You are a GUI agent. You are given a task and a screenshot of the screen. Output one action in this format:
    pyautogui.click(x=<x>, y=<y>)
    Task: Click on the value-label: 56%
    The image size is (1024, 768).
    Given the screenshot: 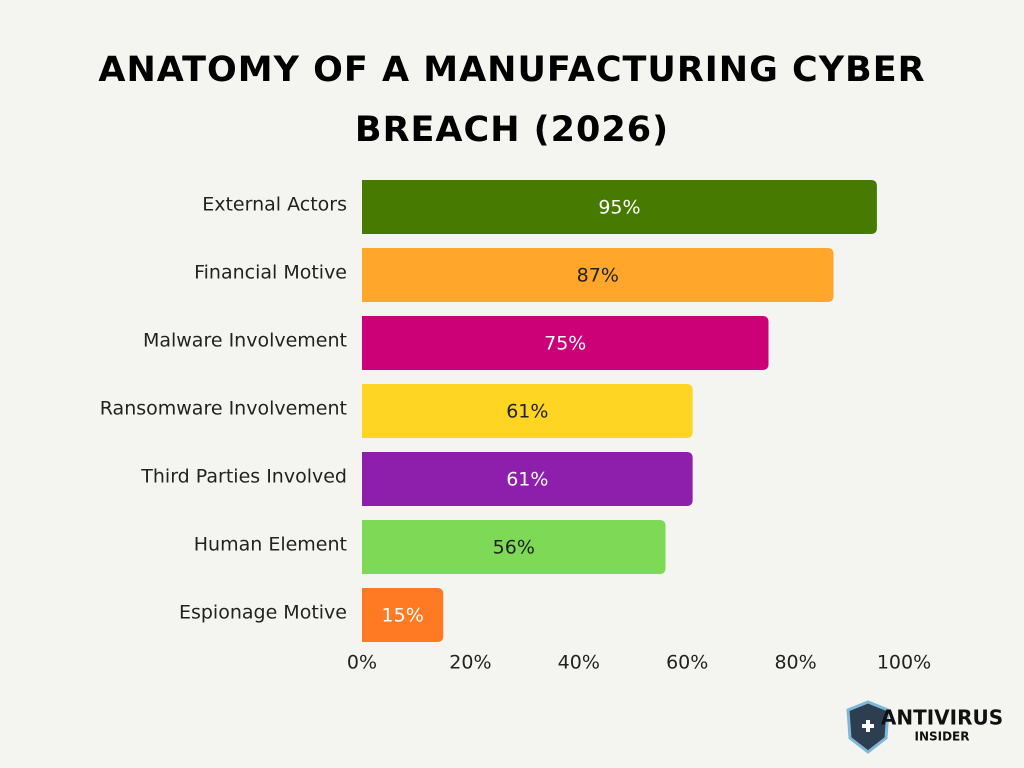 What is the action you would take?
    pyautogui.click(x=514, y=548)
    